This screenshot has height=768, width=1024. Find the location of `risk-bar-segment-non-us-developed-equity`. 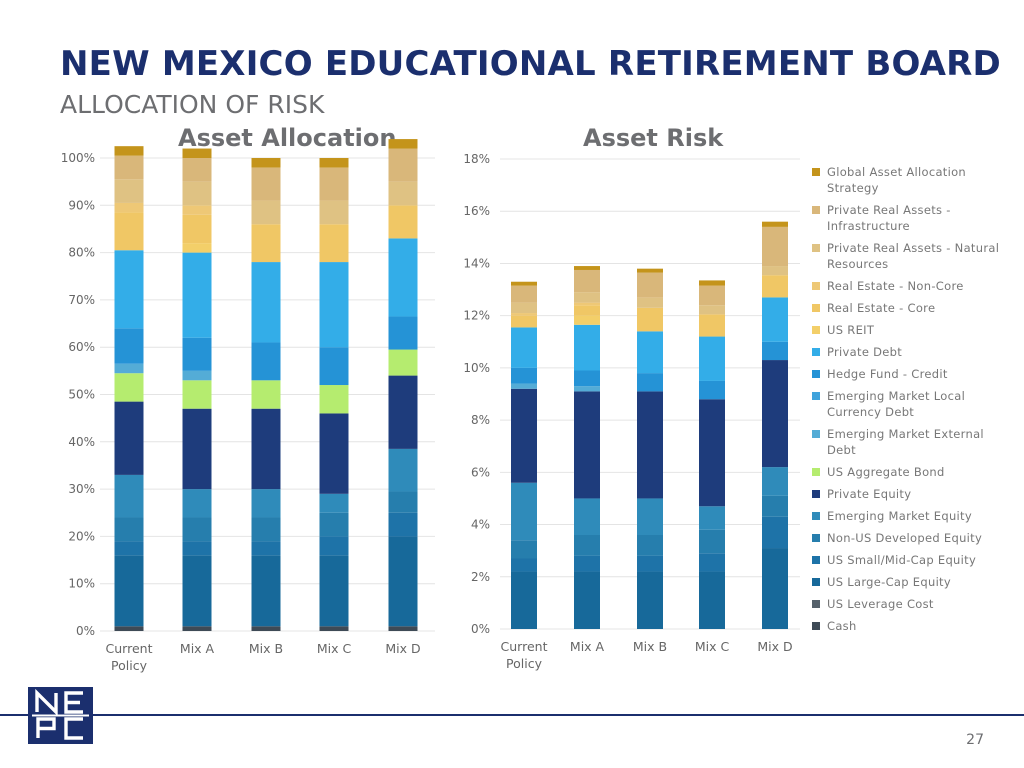

risk-bar-segment-non-us-developed-equity is located at coordinates (775, 506).